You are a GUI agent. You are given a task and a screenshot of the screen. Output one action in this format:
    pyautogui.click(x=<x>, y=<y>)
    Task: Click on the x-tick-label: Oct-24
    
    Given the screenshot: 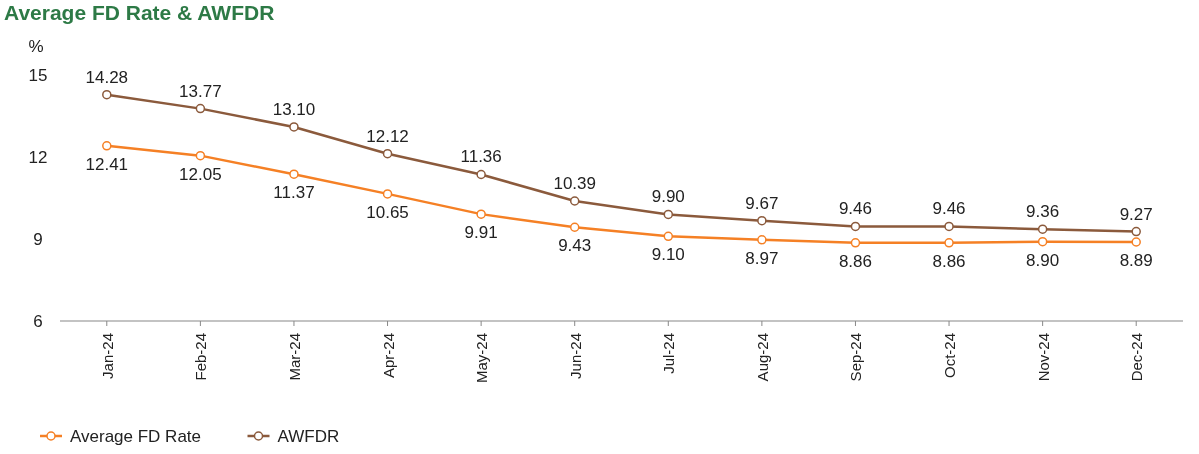 What is the action you would take?
    pyautogui.click(x=950, y=356)
    